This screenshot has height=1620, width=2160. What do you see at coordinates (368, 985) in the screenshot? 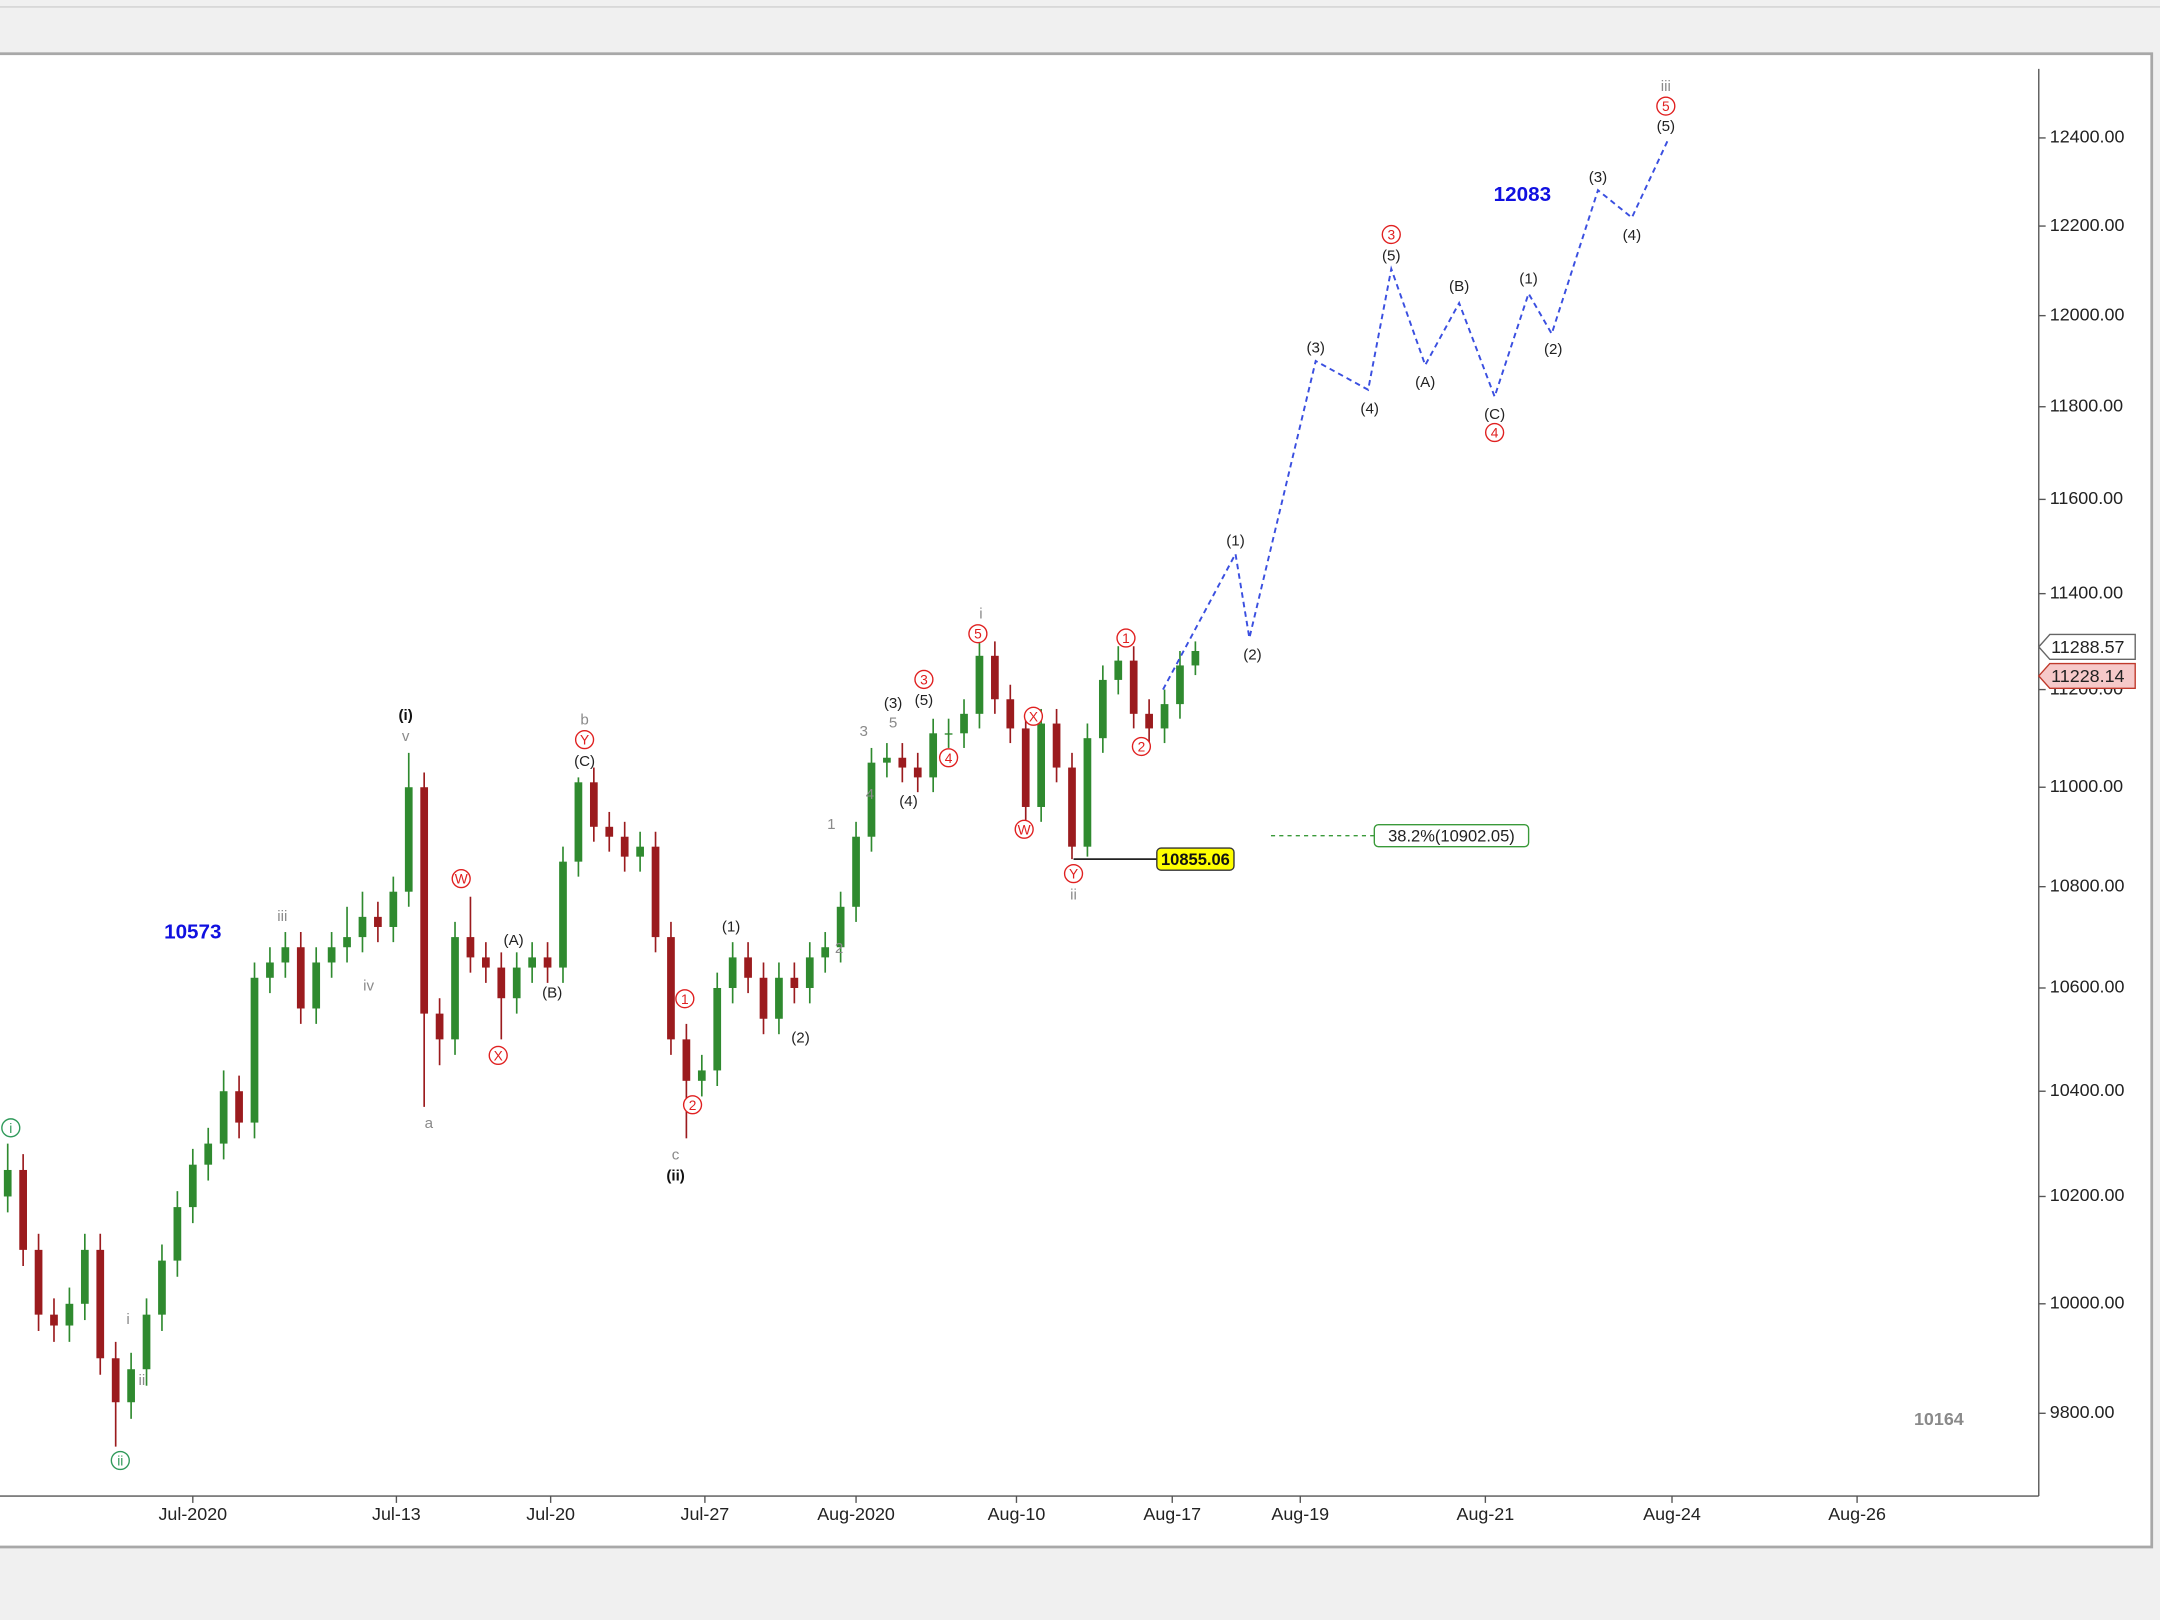
I see `wave-label: iv` at bounding box center [368, 985].